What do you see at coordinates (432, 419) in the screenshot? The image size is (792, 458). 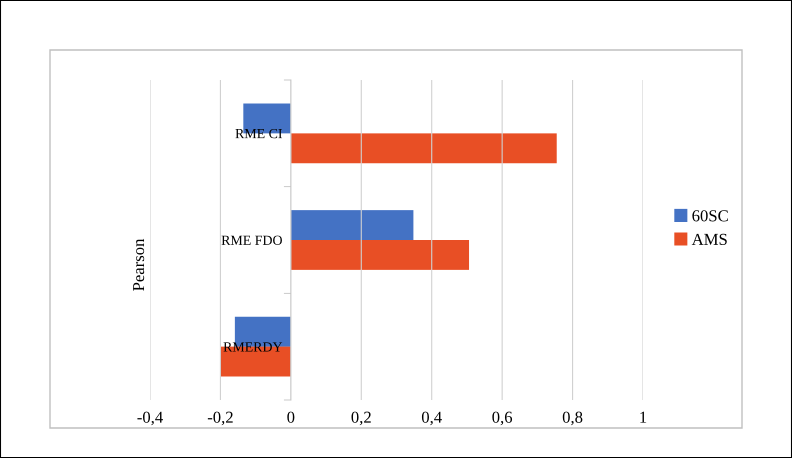 I see `x-tick-label: 0,4` at bounding box center [432, 419].